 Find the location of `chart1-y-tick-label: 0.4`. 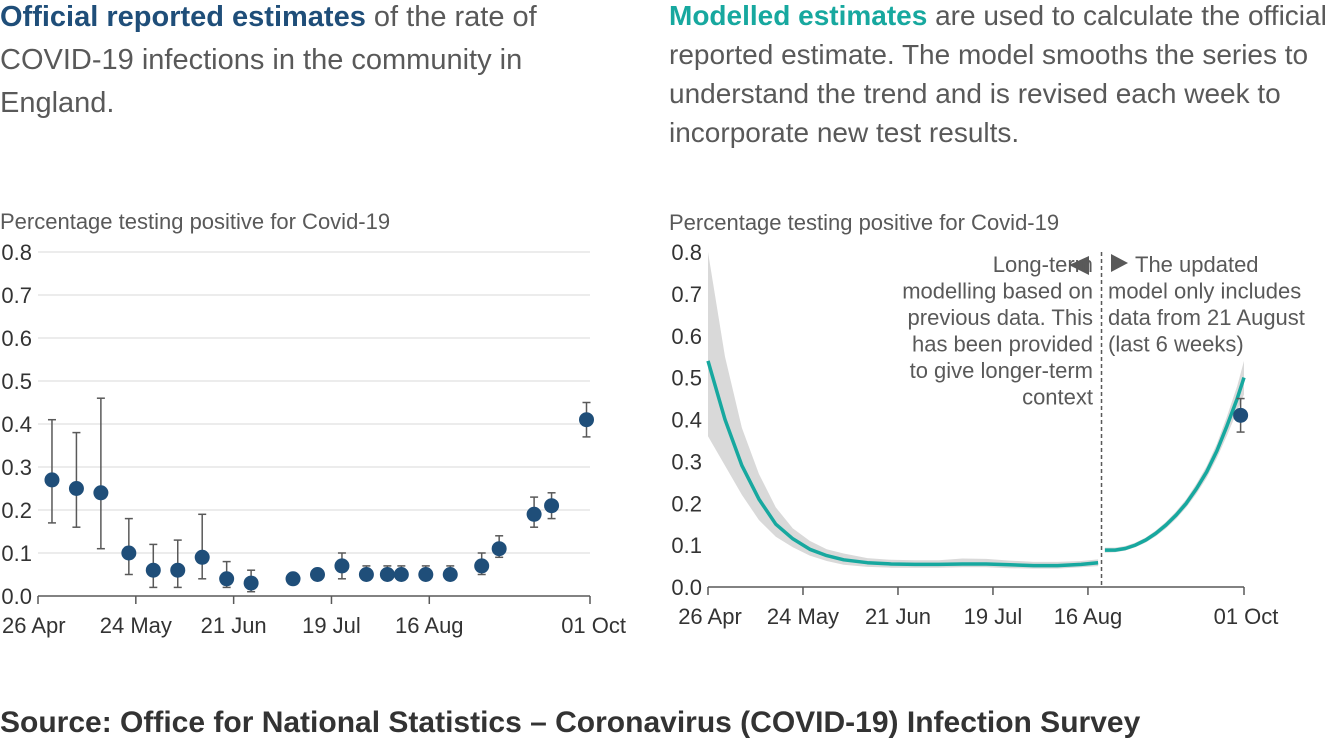

chart1-y-tick-label: 0.4 is located at coordinates (16, 424).